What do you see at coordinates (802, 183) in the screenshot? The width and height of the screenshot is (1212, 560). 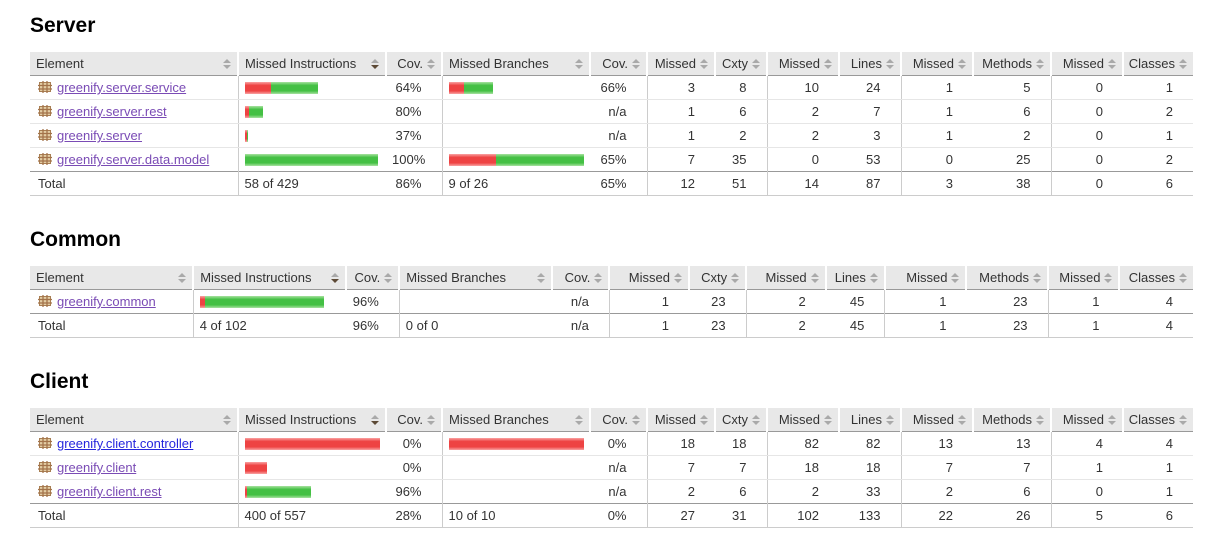 I see `cell-value: 14` at bounding box center [802, 183].